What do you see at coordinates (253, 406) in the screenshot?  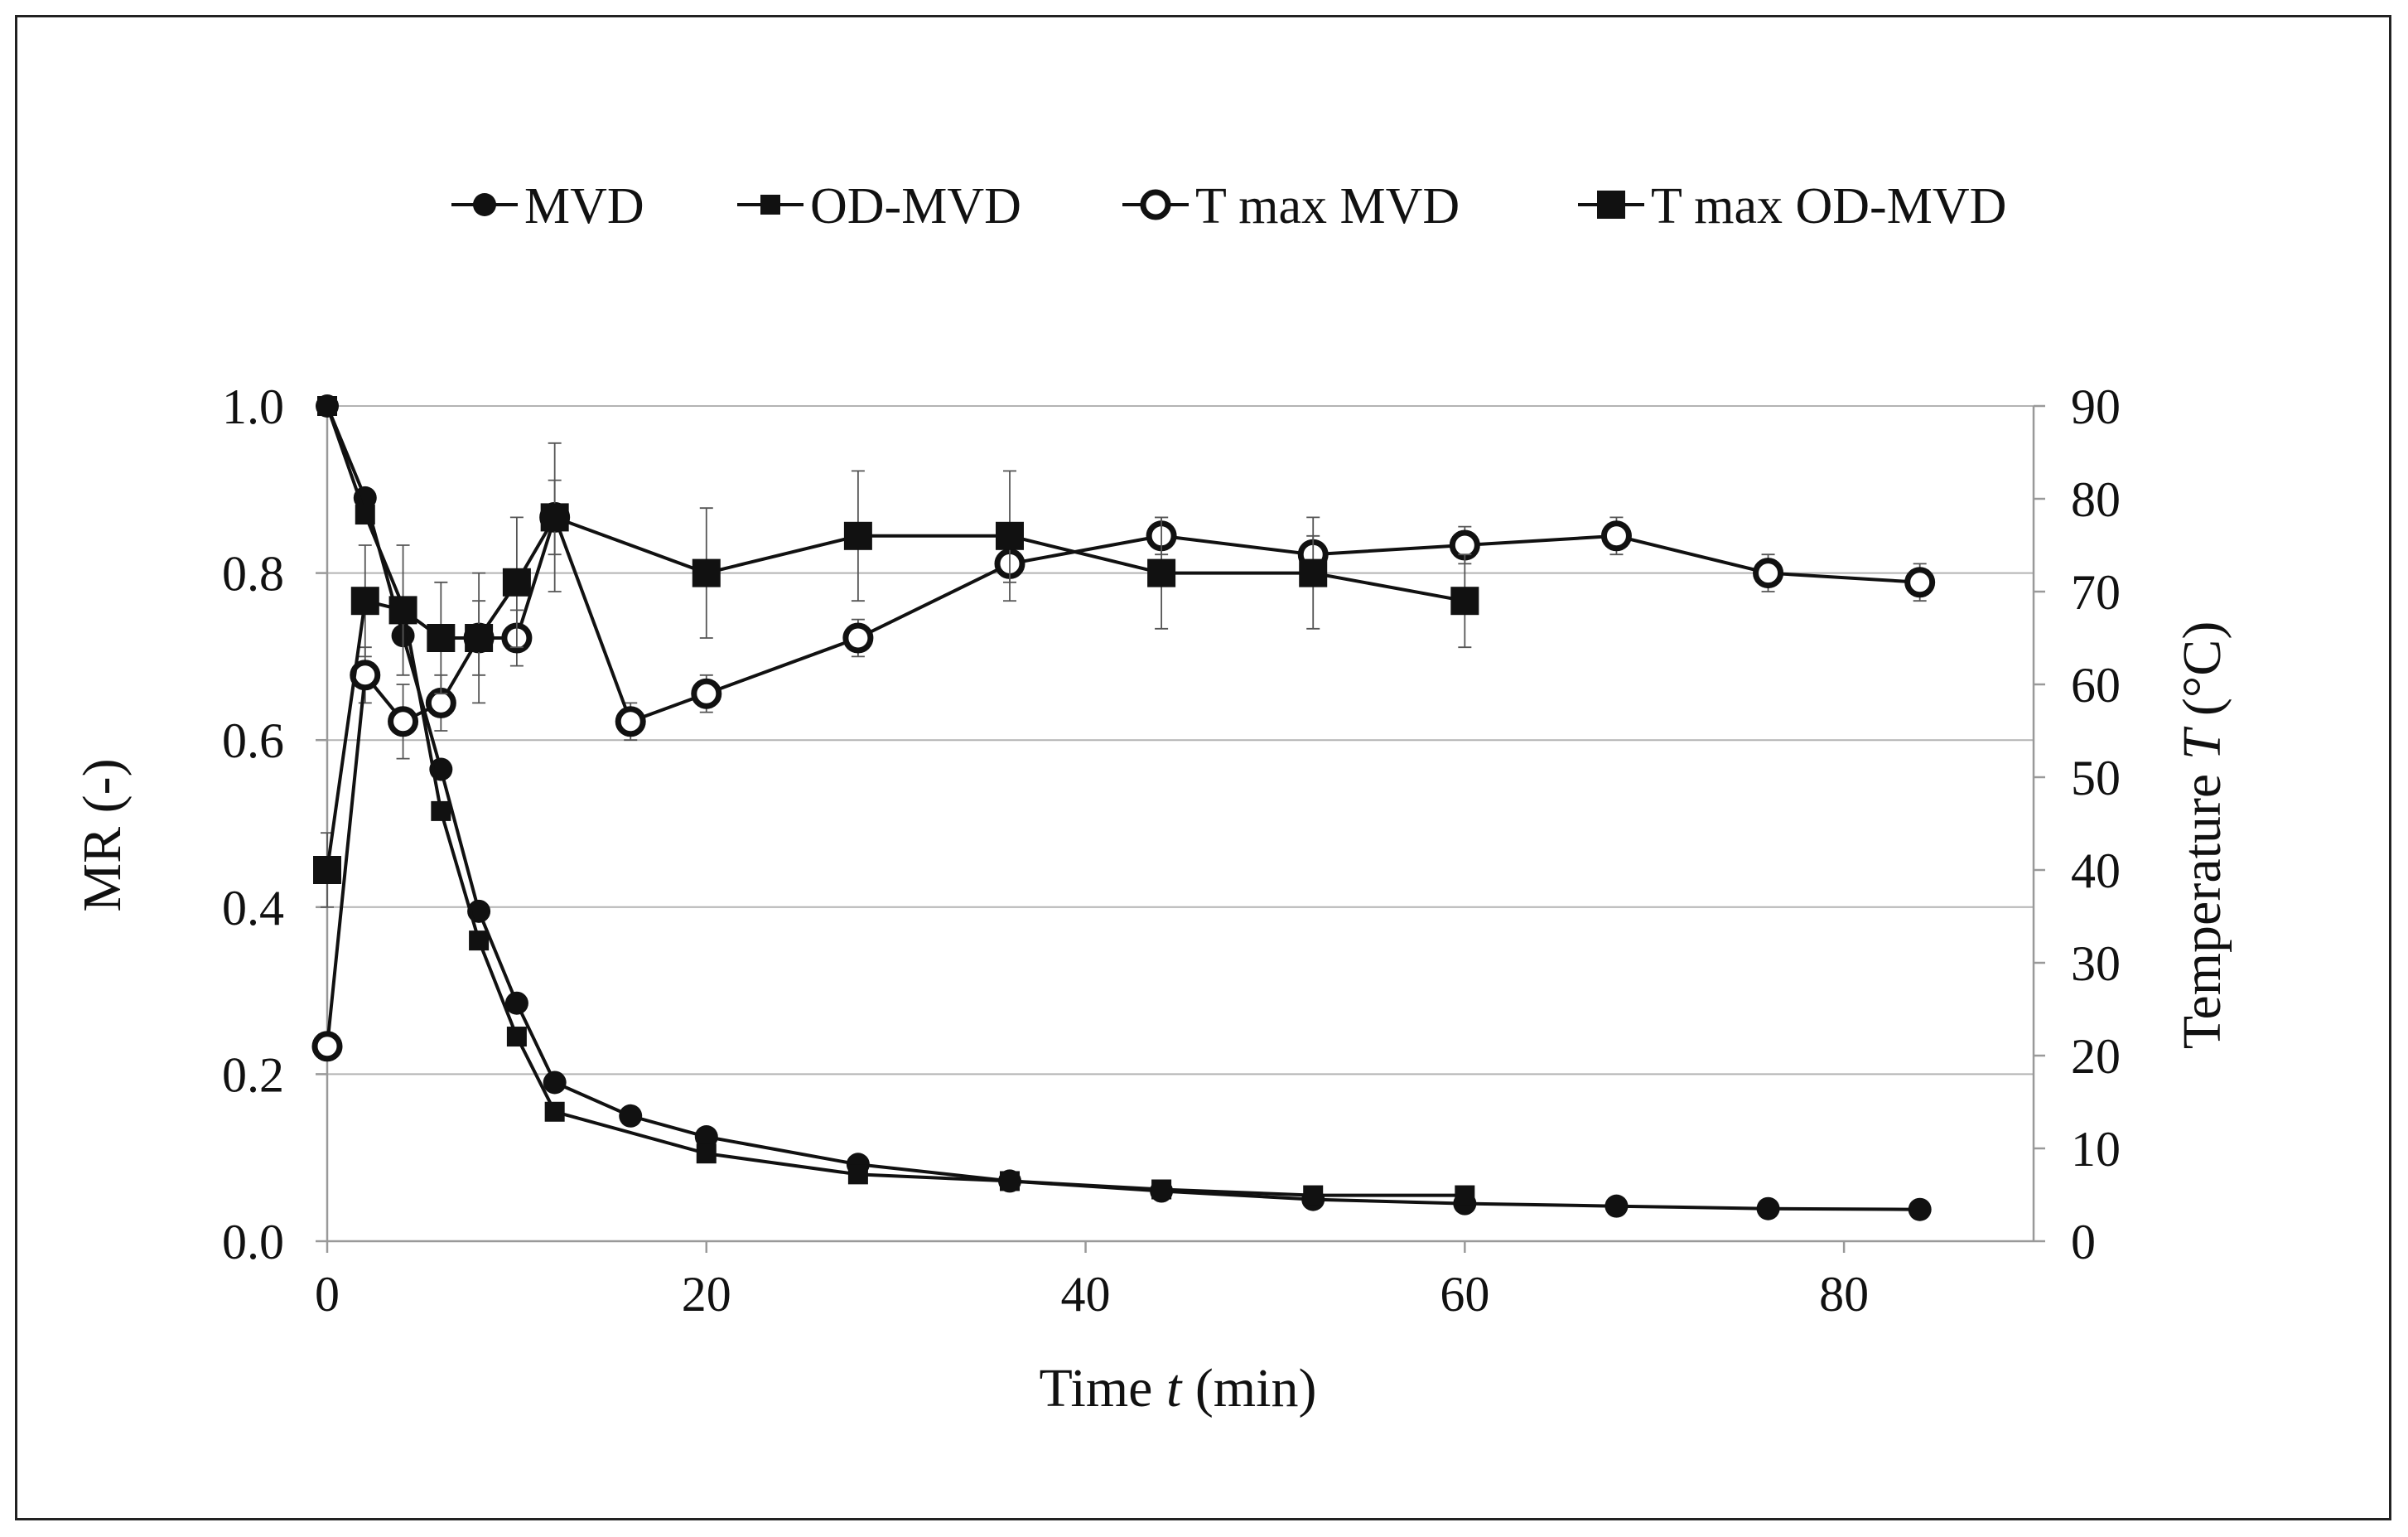 I see `y-tick-label: 1.0` at bounding box center [253, 406].